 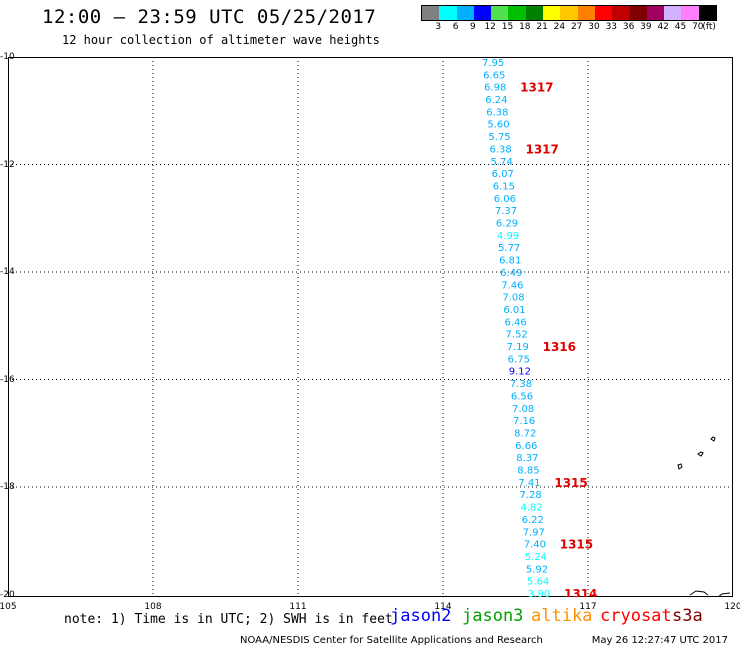 What do you see at coordinates (698, 27) in the screenshot?
I see `color-scale-label: 70` at bounding box center [698, 27].